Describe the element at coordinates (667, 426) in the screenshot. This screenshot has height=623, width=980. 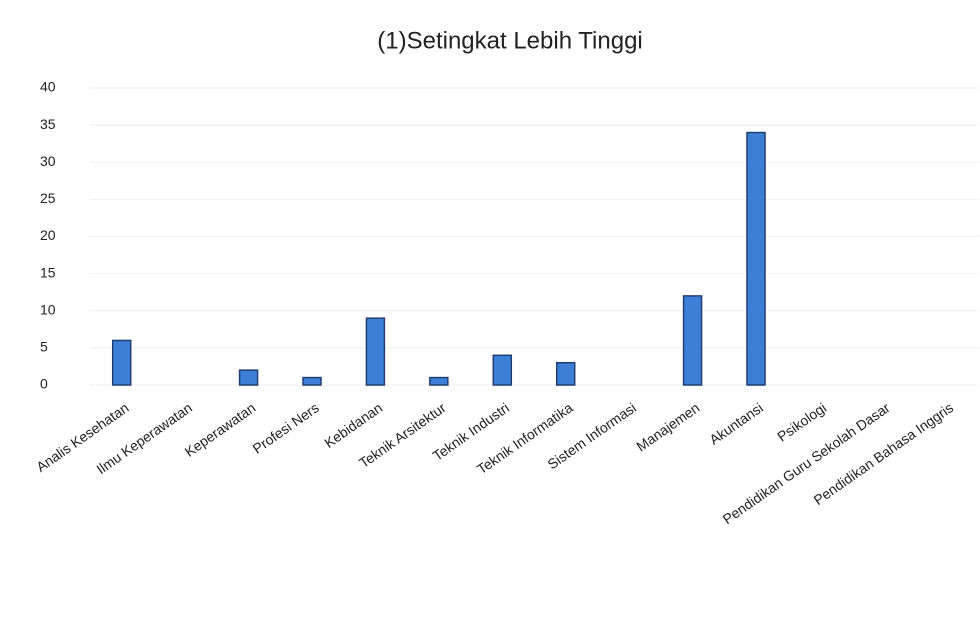
I see `x-tick-label: Manajemen` at that location.